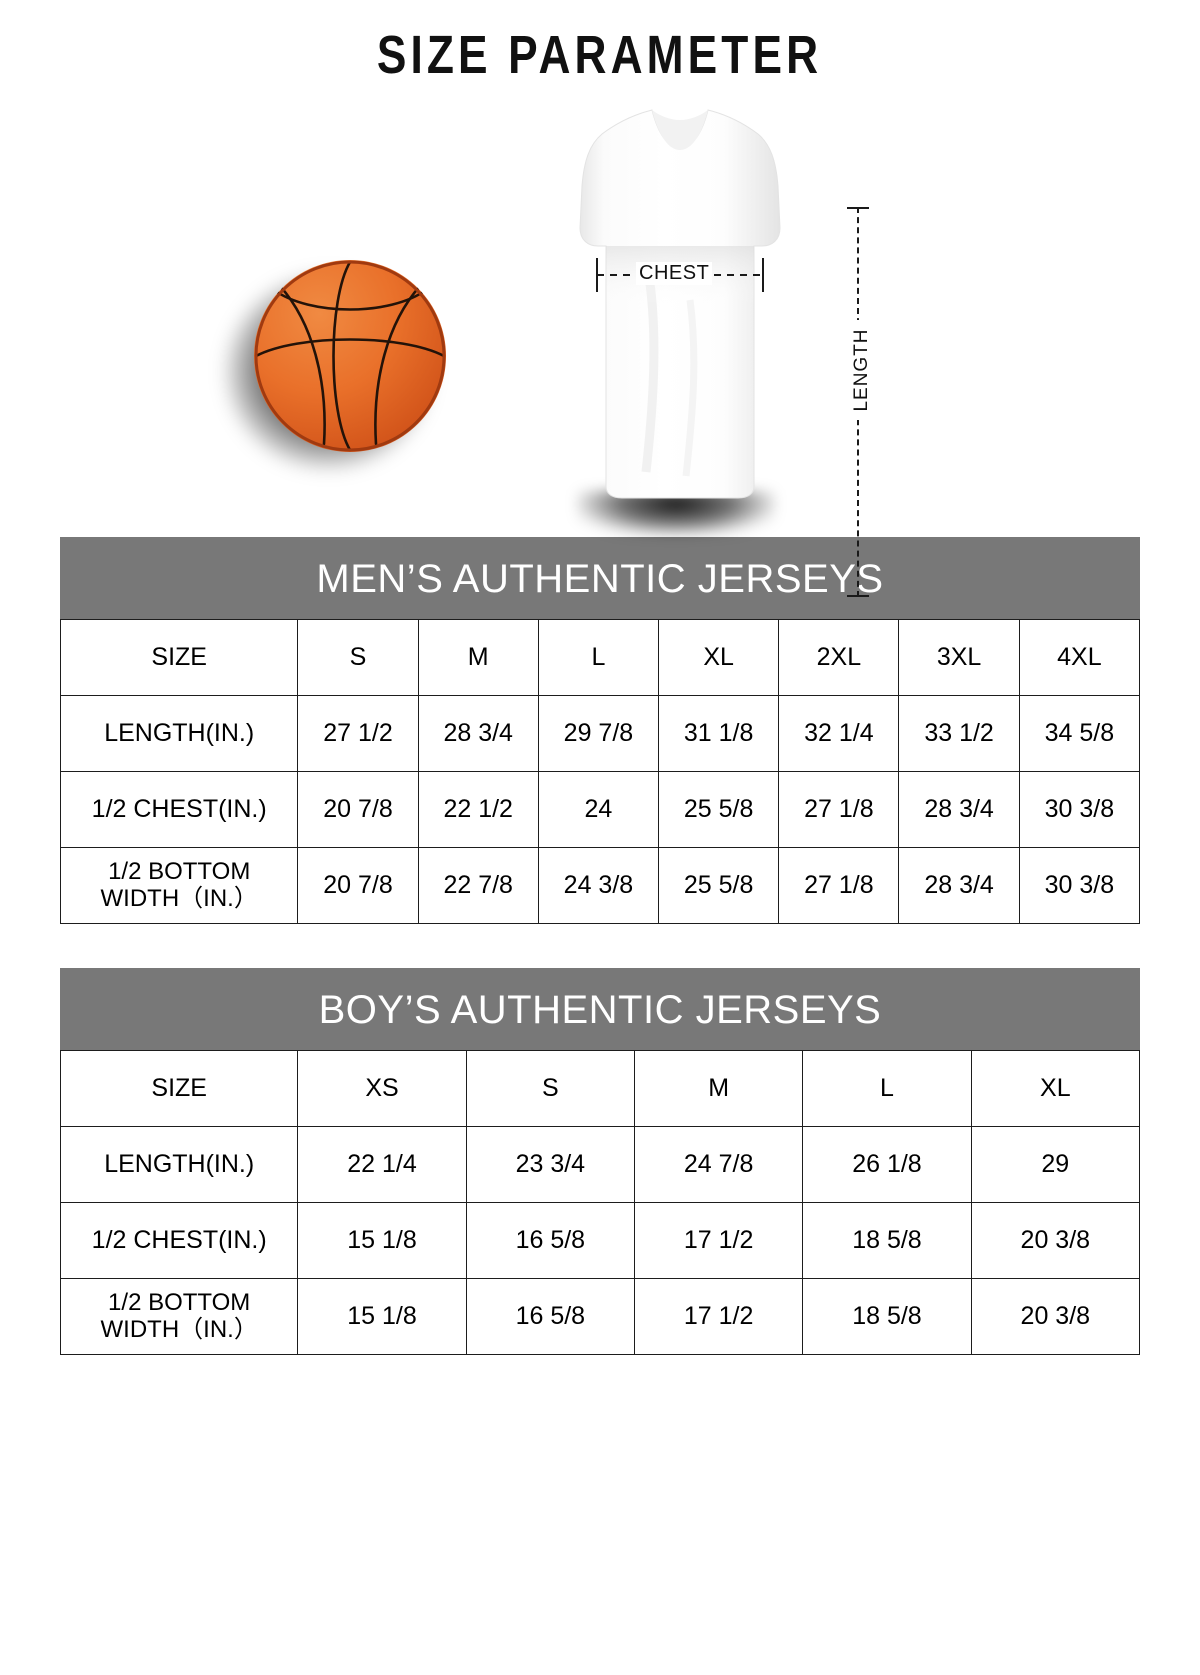 The width and height of the screenshot is (1200, 1675). I want to click on table-header-row: SIZE S M L XL 2XL 3XL 4XL, so click(600, 657).